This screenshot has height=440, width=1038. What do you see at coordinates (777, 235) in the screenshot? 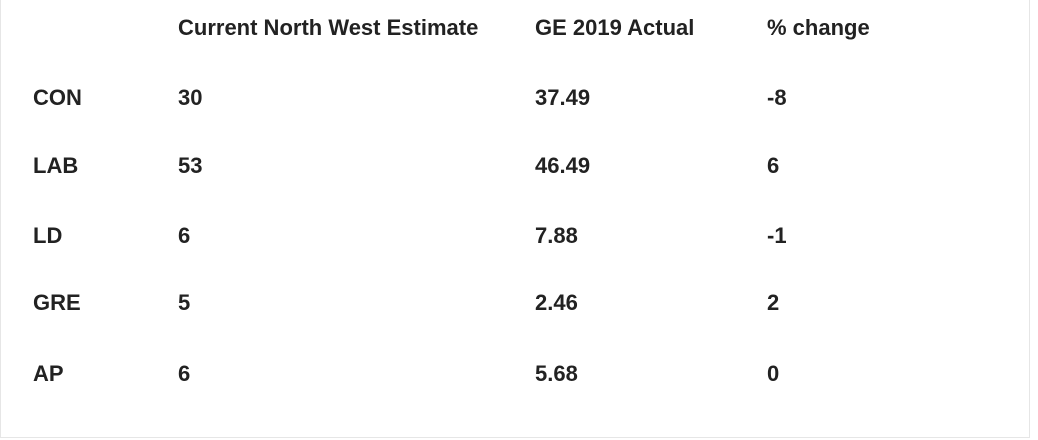
I see `table-cell: -1` at bounding box center [777, 235].